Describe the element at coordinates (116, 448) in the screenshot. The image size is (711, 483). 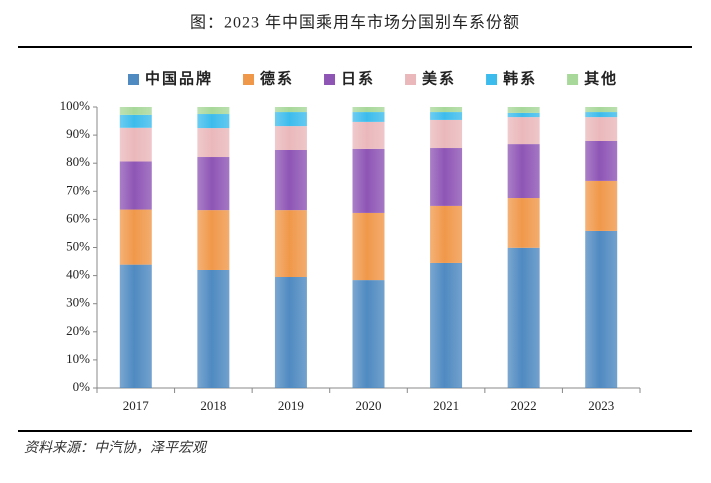
I see `source: 资料来源：中汽协，泽平宏观` at that location.